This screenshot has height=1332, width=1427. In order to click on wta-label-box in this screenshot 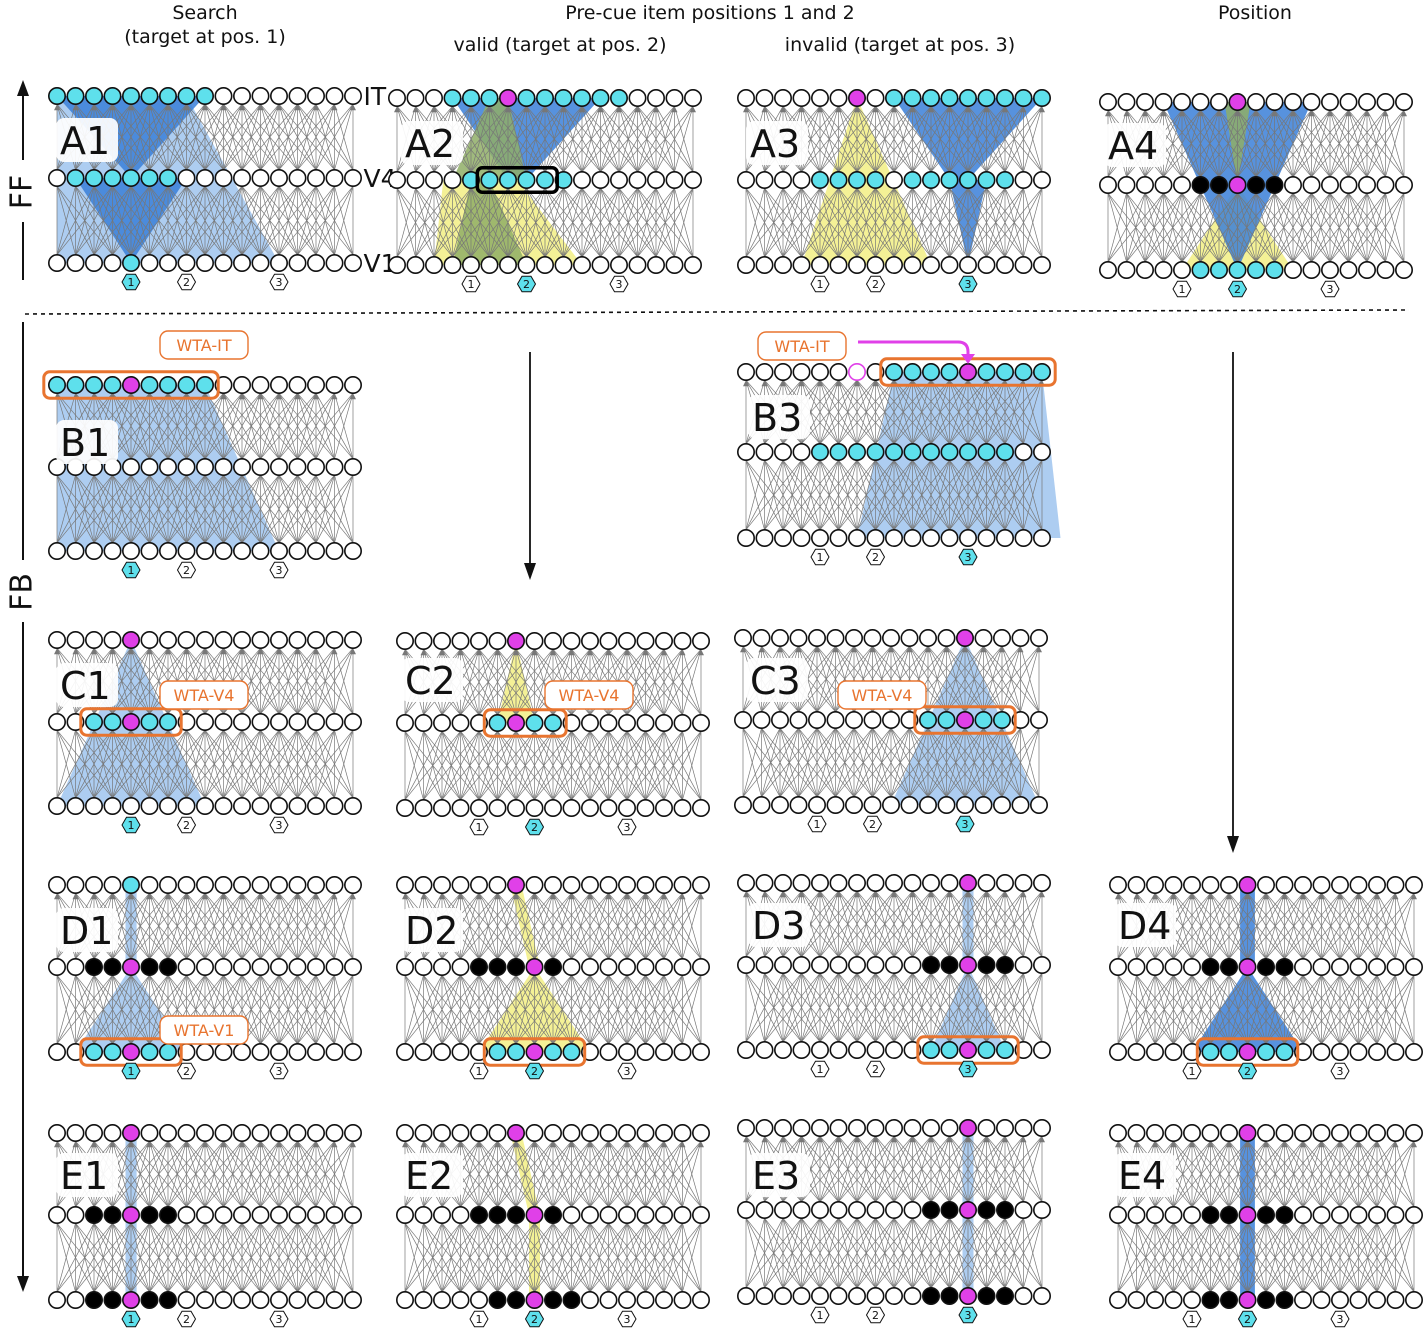, I will do `click(589, 695)`.